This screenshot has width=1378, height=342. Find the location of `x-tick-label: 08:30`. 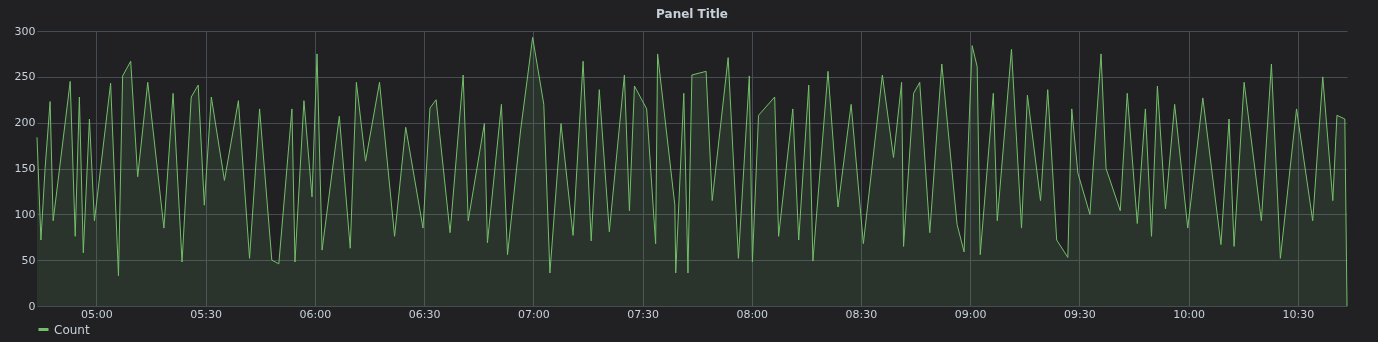

x-tick-label: 08:30 is located at coordinates (861, 314).